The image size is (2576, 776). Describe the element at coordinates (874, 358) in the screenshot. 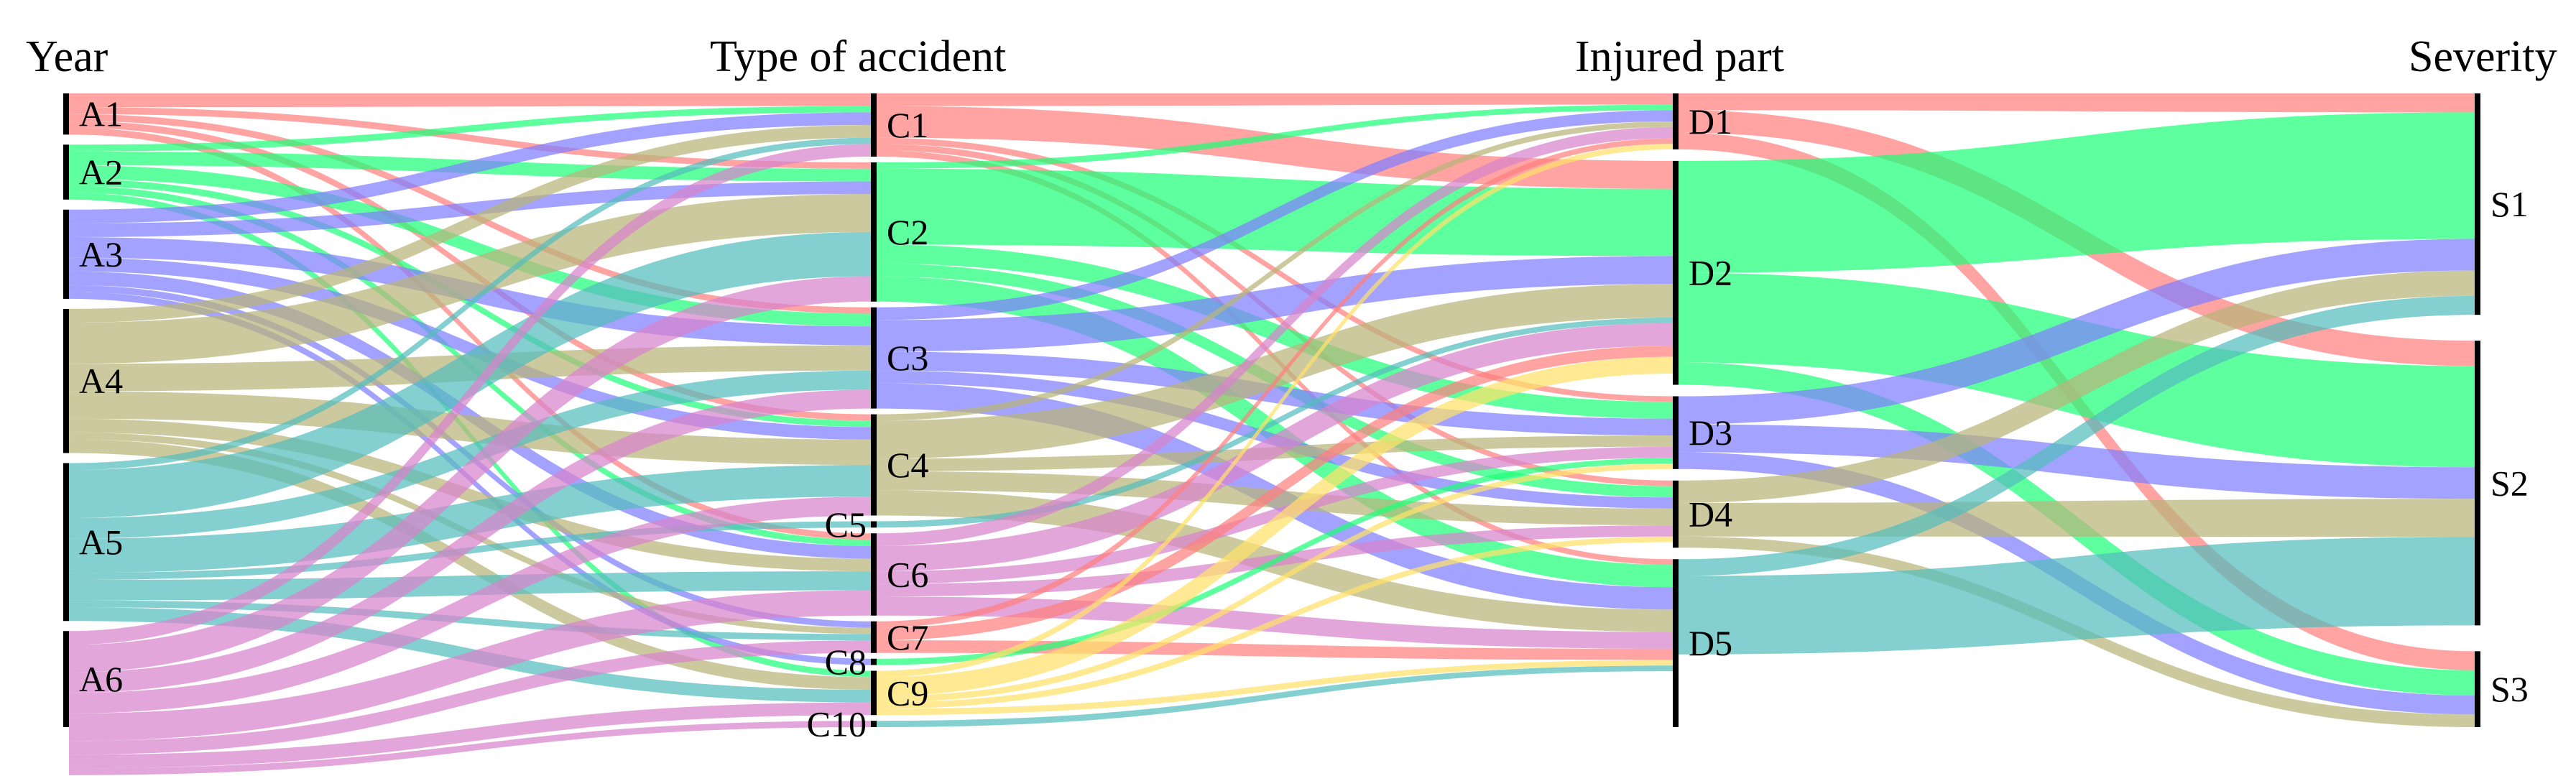

I see `node-bar-c3` at that location.